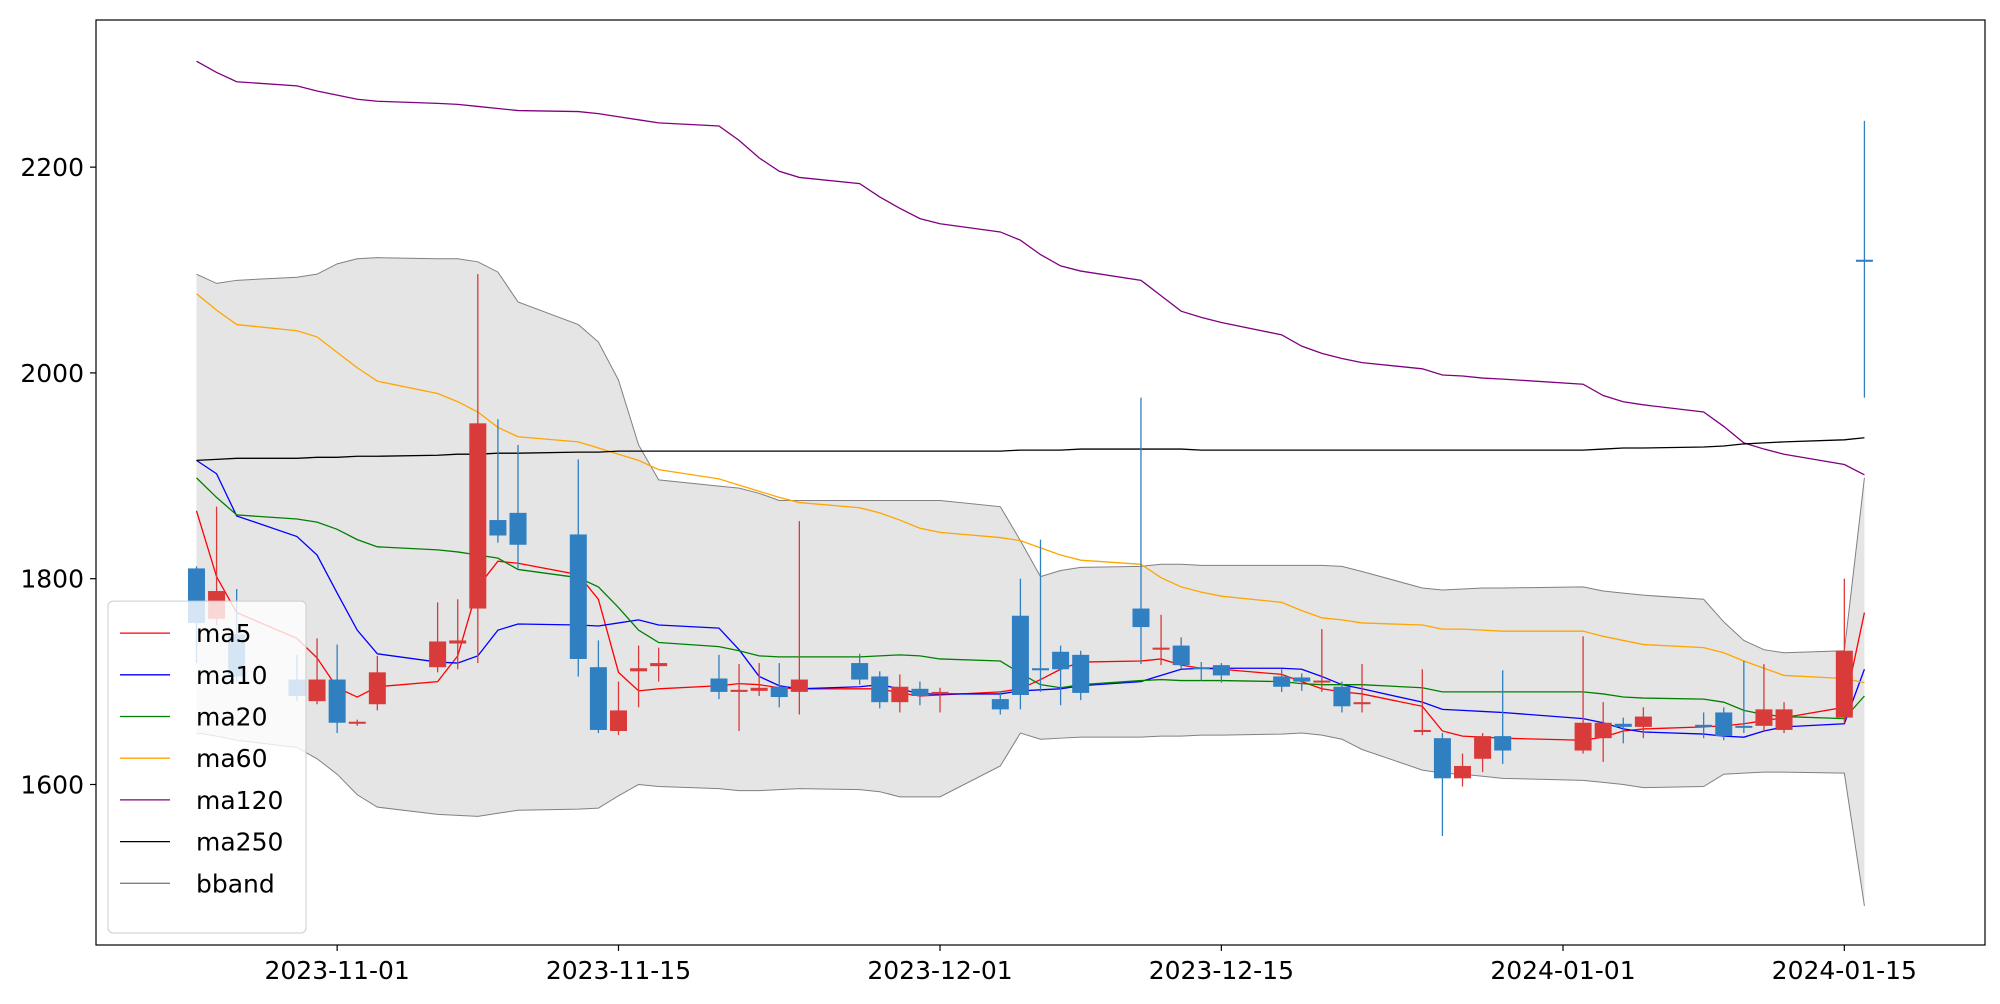  What do you see at coordinates (239, 842) in the screenshot?
I see `legend-label: ma250` at bounding box center [239, 842].